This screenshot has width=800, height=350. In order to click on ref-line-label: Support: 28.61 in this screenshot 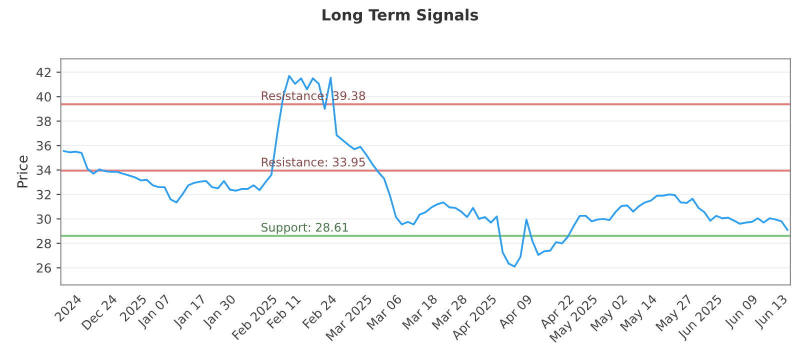, I will do `click(305, 228)`.